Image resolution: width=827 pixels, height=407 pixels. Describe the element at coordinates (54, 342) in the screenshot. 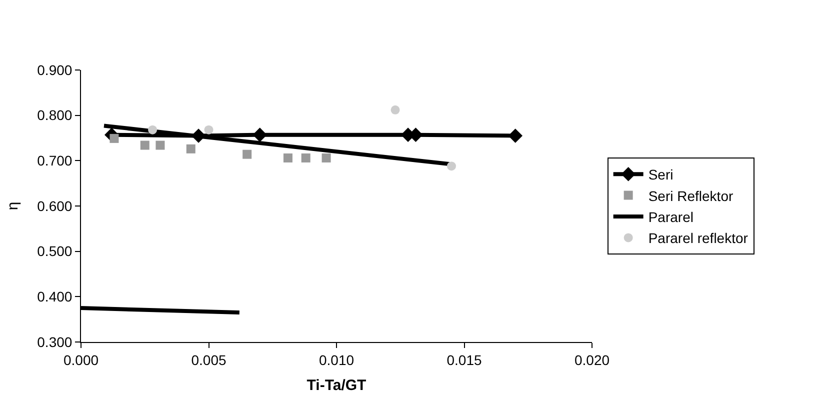

I see `y-tick-label: 0.300` at that location.